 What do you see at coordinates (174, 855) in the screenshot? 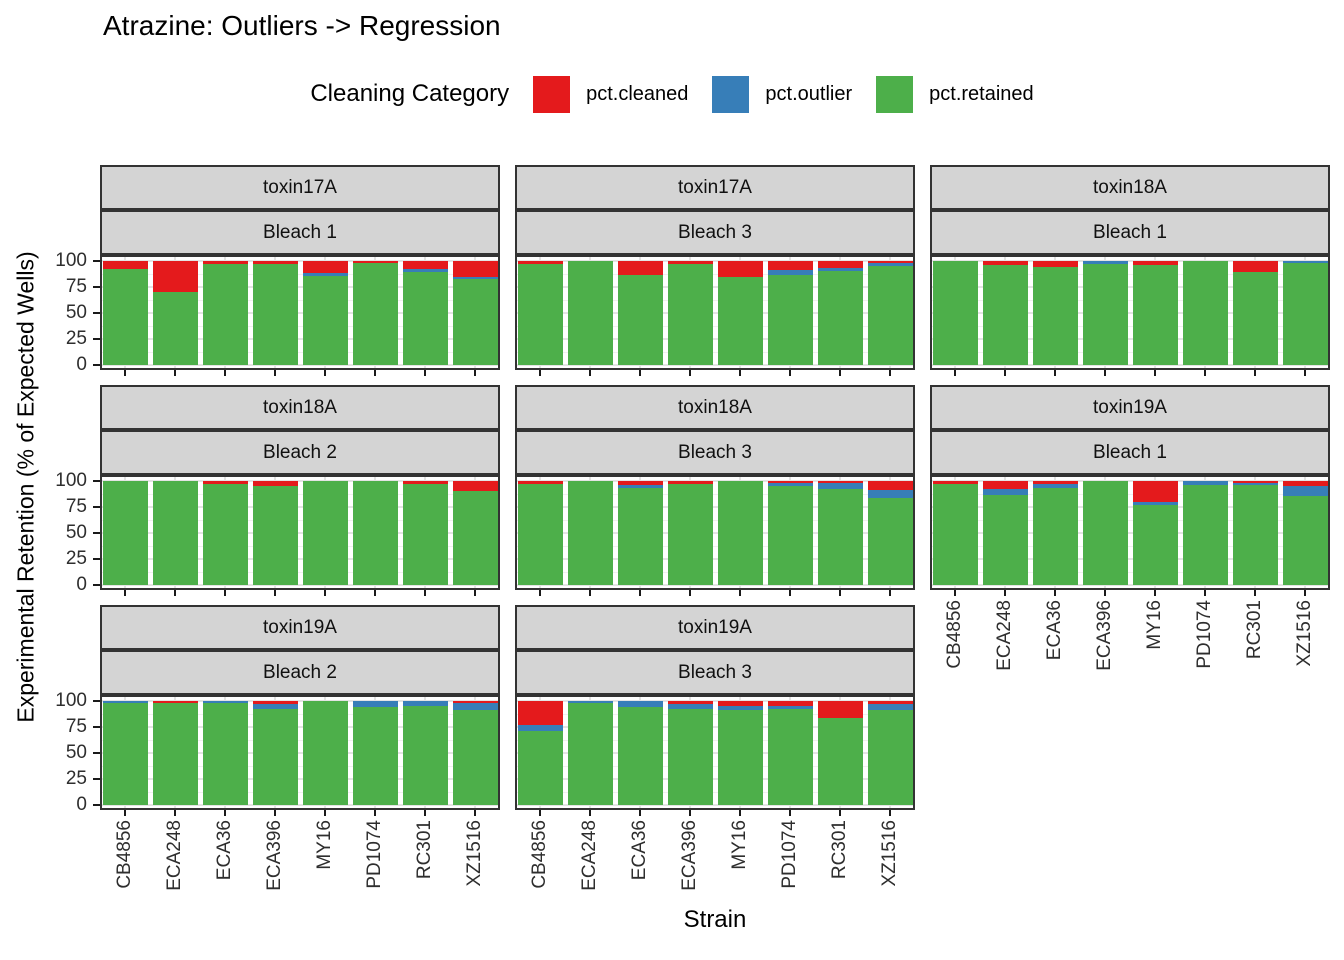
I see `x-tick-label: ECA248` at bounding box center [174, 855].